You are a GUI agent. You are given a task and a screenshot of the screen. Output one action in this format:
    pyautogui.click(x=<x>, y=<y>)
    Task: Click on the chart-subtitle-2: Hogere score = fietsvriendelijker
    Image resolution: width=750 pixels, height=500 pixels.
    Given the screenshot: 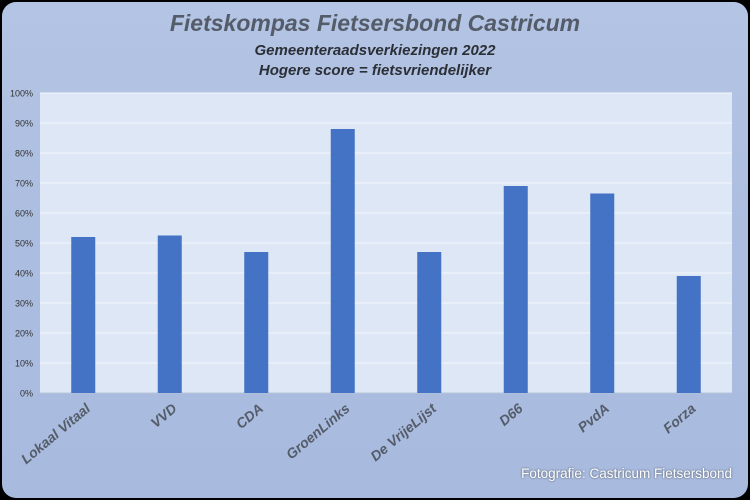 What is the action you would take?
    pyautogui.click(x=375, y=70)
    